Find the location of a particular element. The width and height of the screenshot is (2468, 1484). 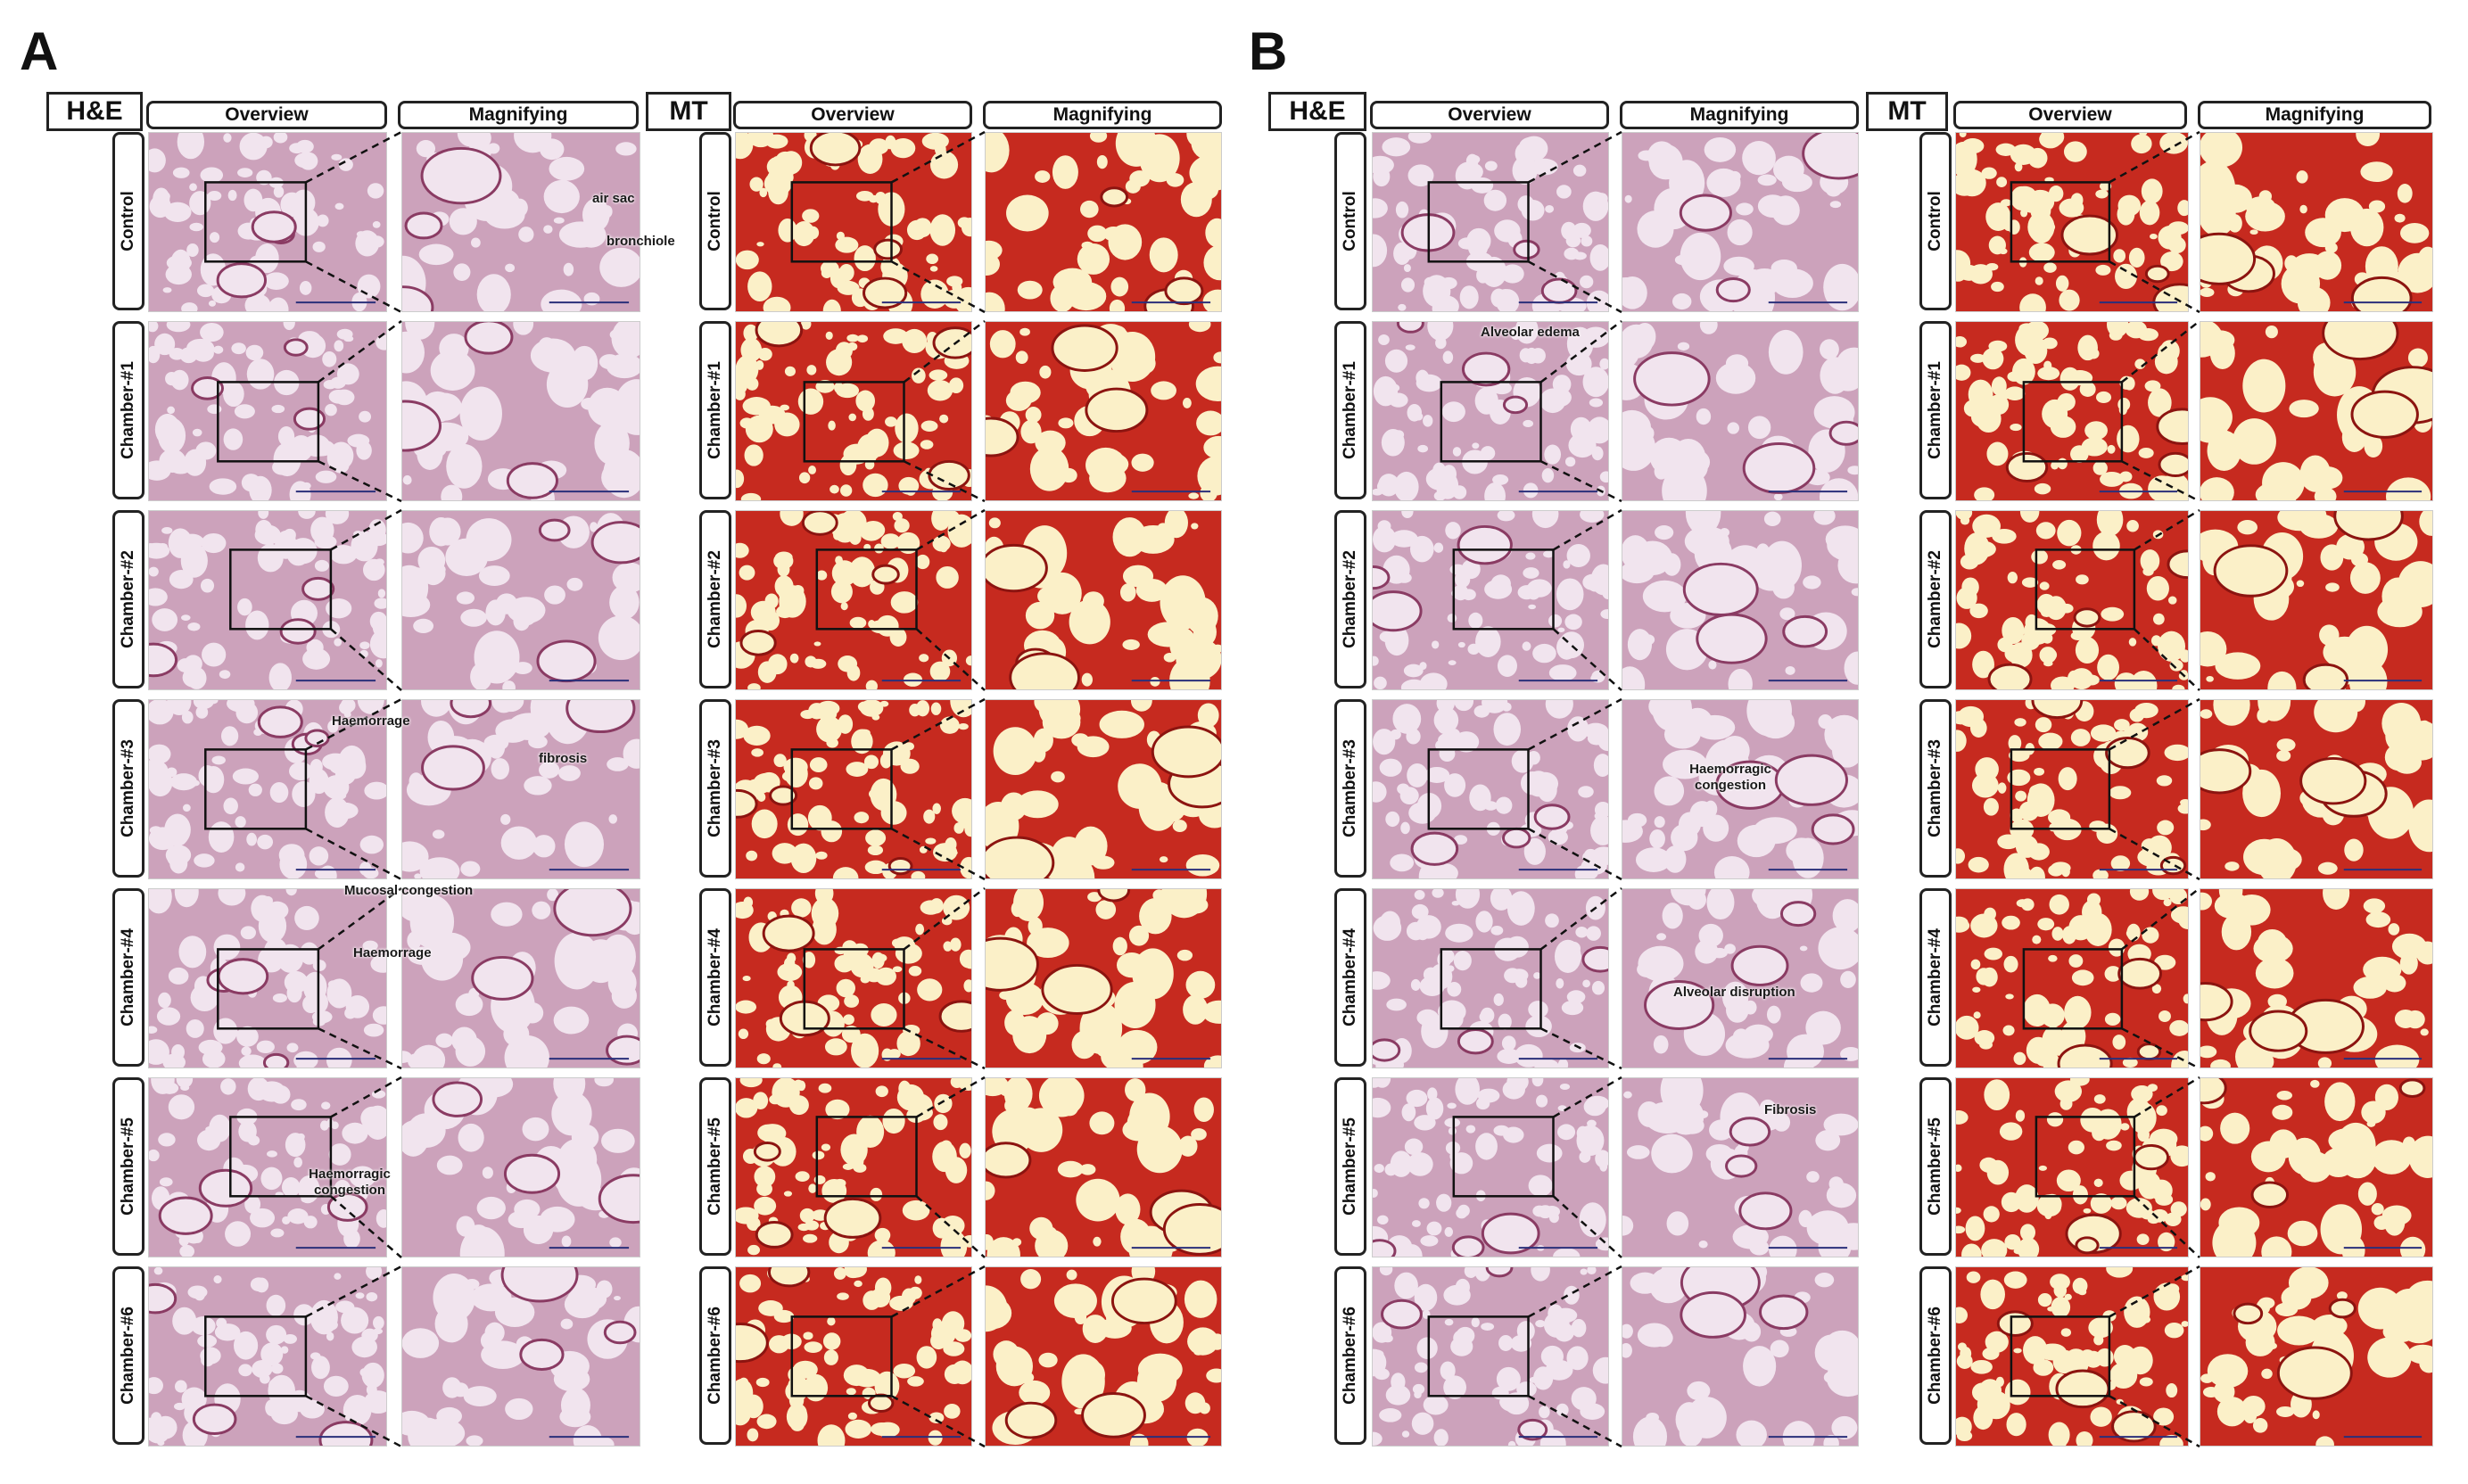

micrograph-a-he-chamber-4-magnified is located at coordinates (520, 978).